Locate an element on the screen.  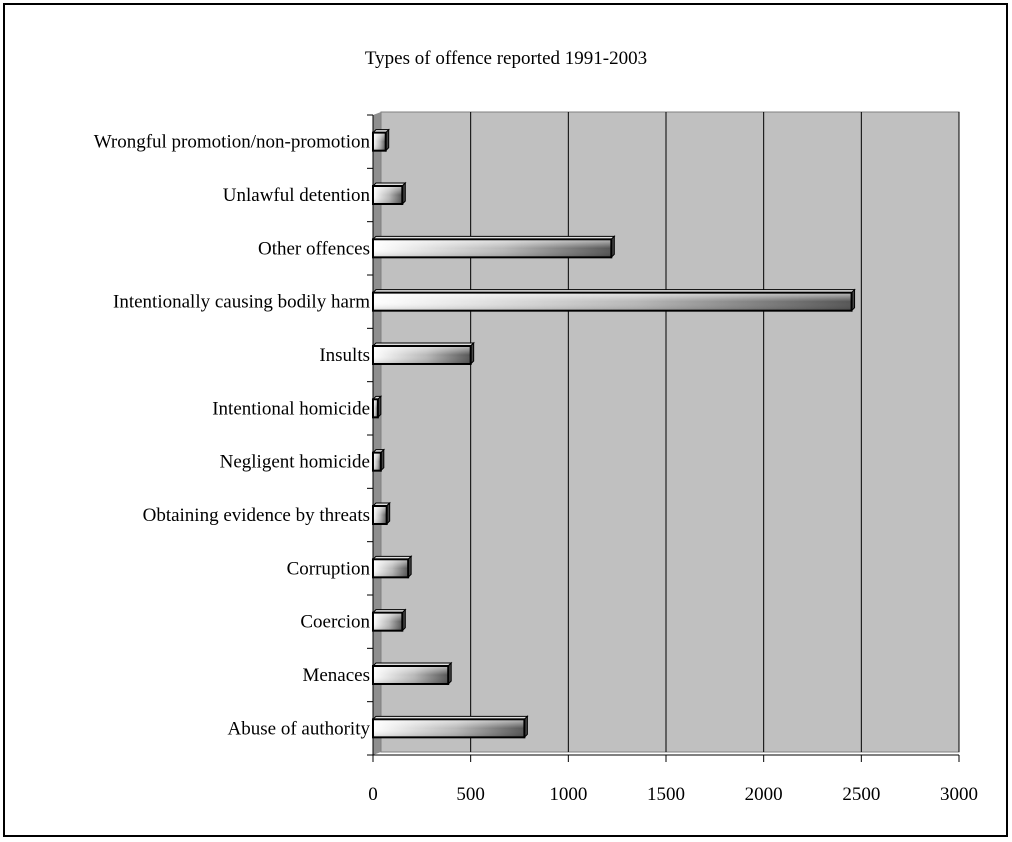
plot-side-wall is located at coordinates (377, 433).